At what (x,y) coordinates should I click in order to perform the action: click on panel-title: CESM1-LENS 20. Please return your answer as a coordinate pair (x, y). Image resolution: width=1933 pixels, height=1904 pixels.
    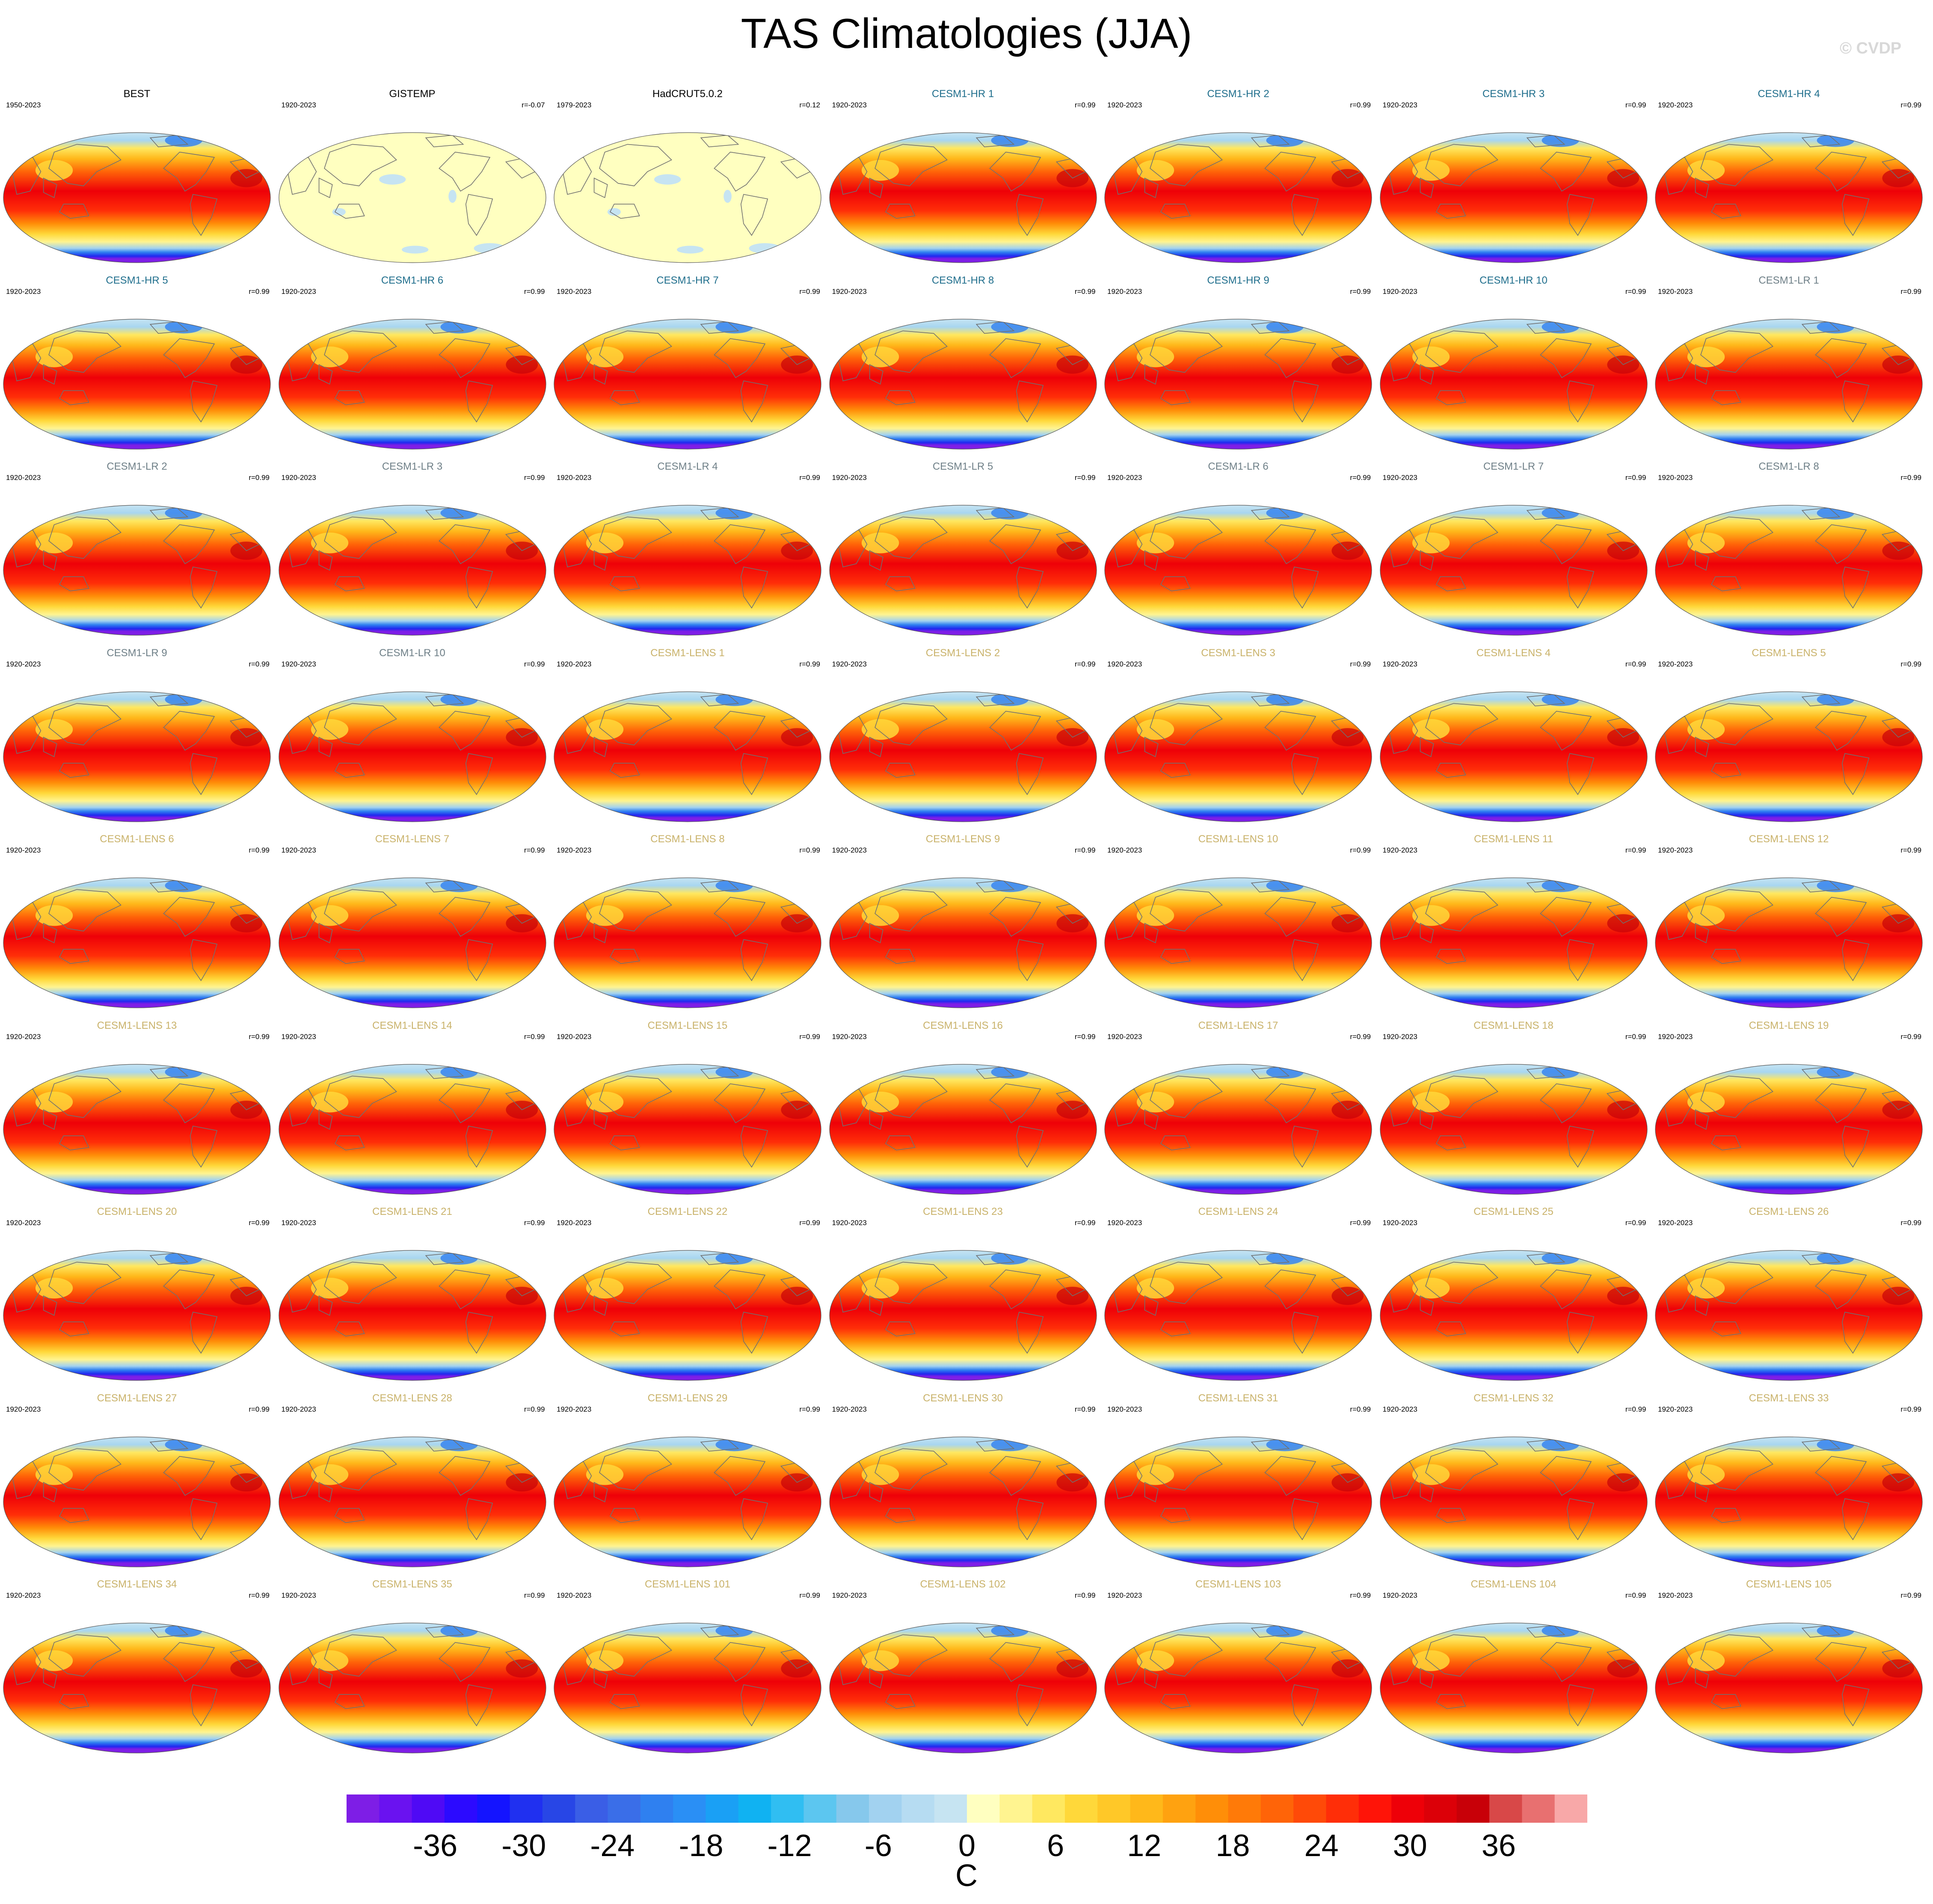
    Looking at the image, I should click on (137, 1211).